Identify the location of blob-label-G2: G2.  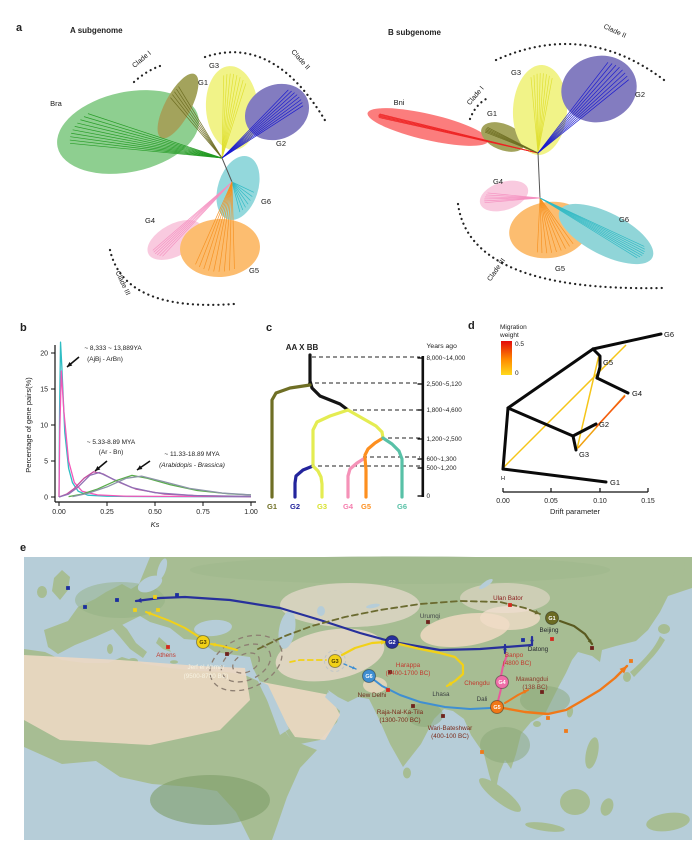
(640, 94).